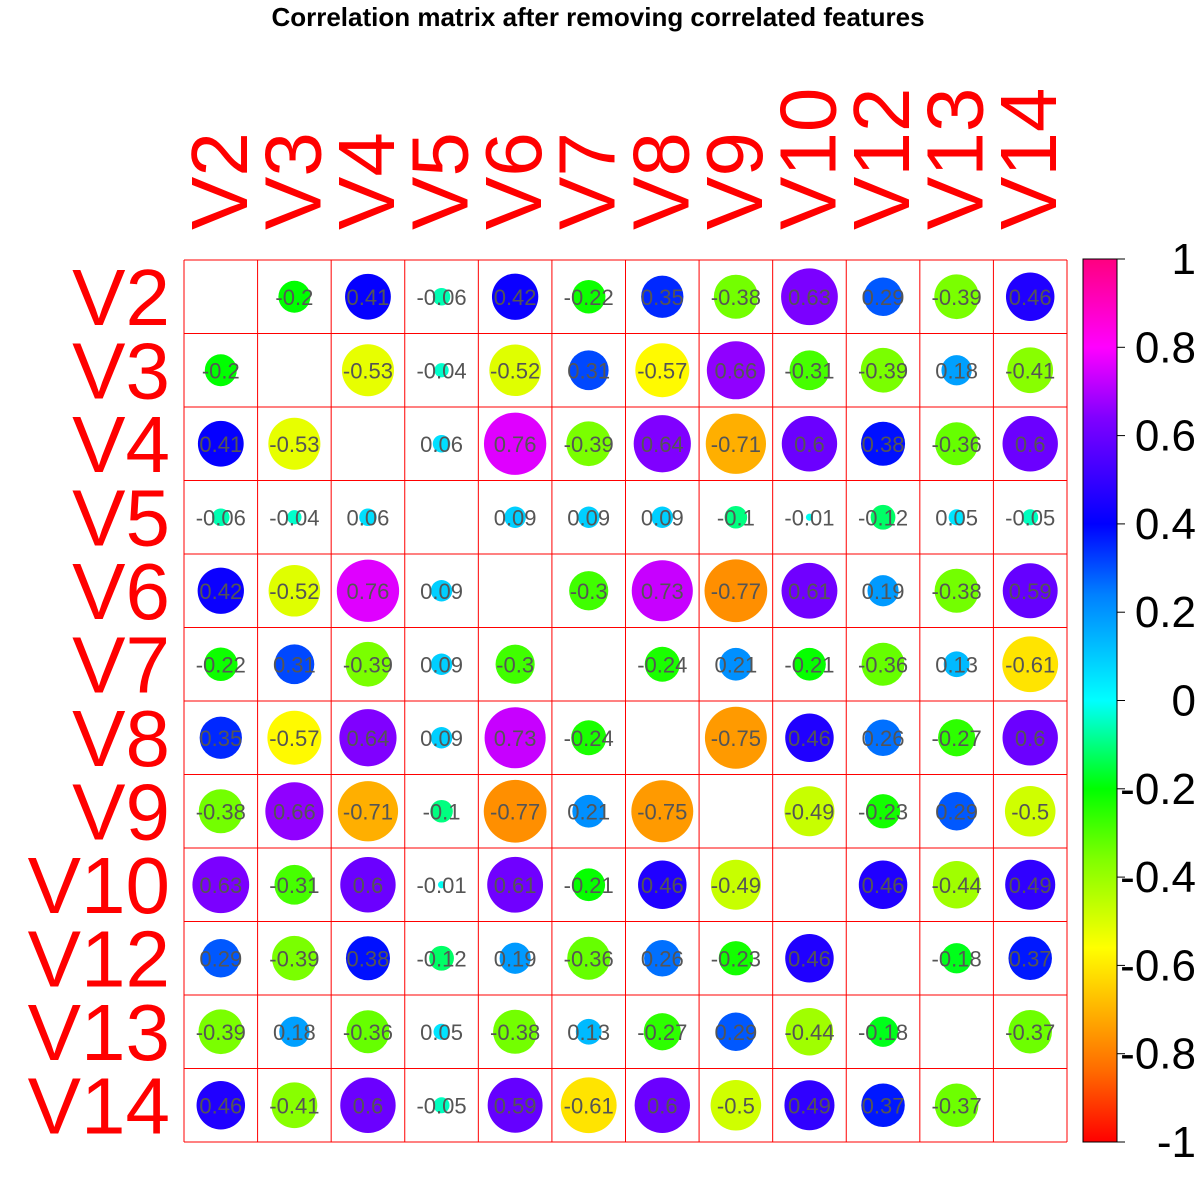 The height and width of the screenshot is (1200, 1200). I want to click on corr-circle-V13-V8, so click(662, 1032).